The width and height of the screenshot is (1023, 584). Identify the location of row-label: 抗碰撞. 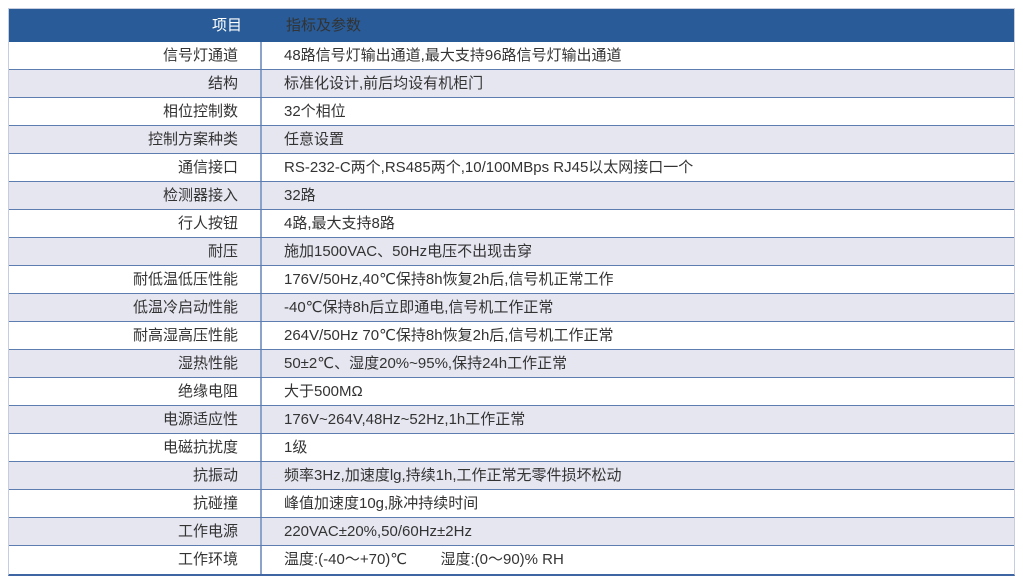
(135, 503).